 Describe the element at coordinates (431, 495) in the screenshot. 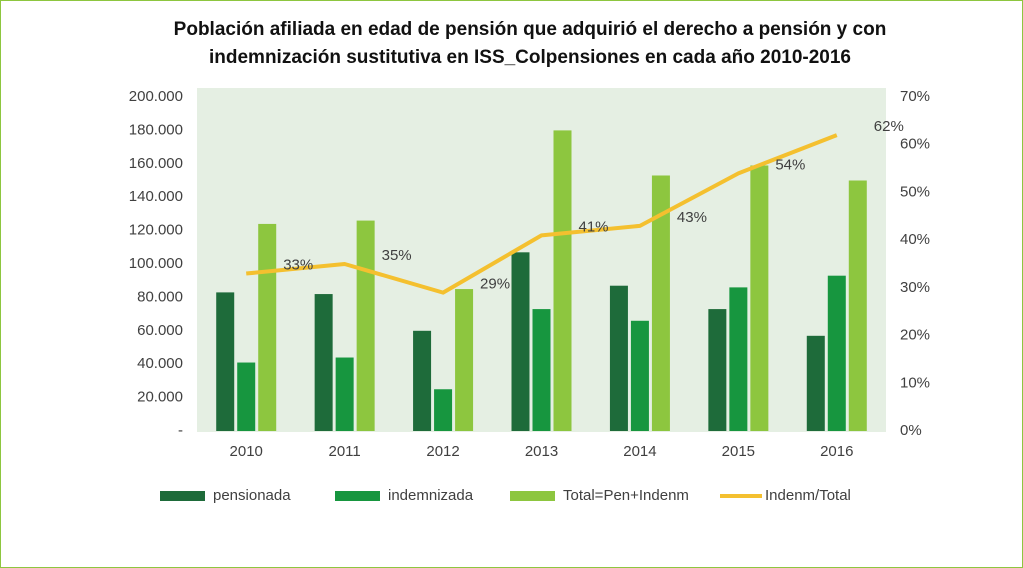

I see `legend-label: indemnizada` at that location.